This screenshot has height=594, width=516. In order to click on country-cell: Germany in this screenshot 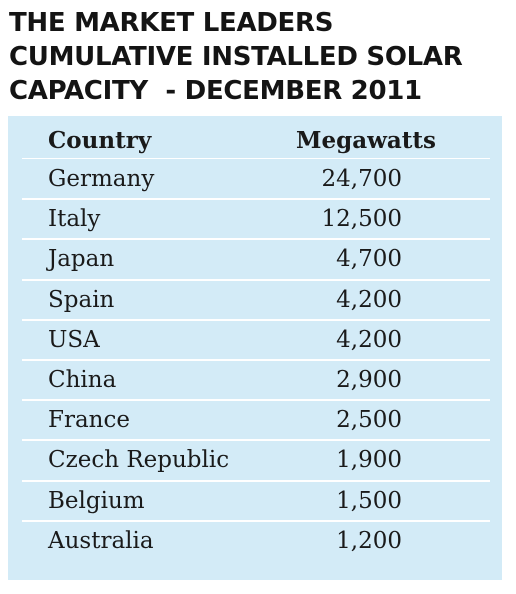, I will do `click(101, 179)`.